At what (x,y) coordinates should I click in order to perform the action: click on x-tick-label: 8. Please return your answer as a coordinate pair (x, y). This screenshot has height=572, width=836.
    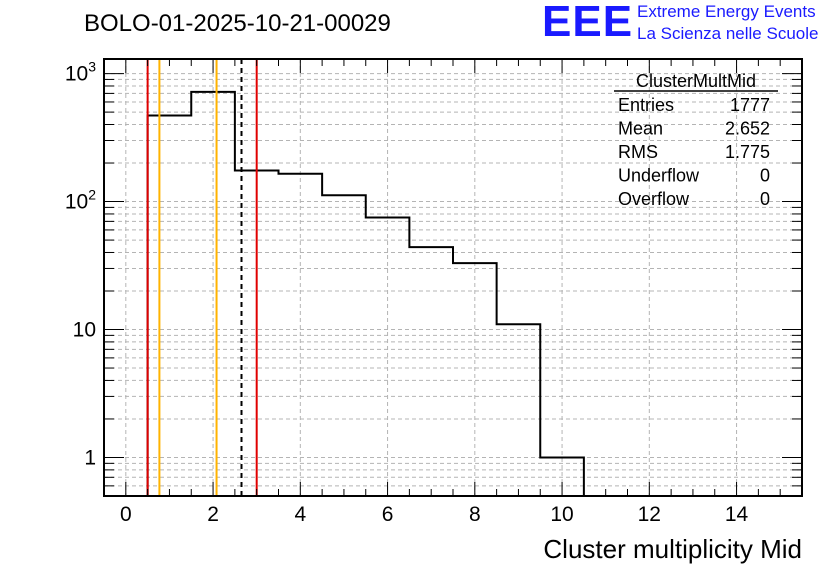
    Looking at the image, I should click on (475, 514).